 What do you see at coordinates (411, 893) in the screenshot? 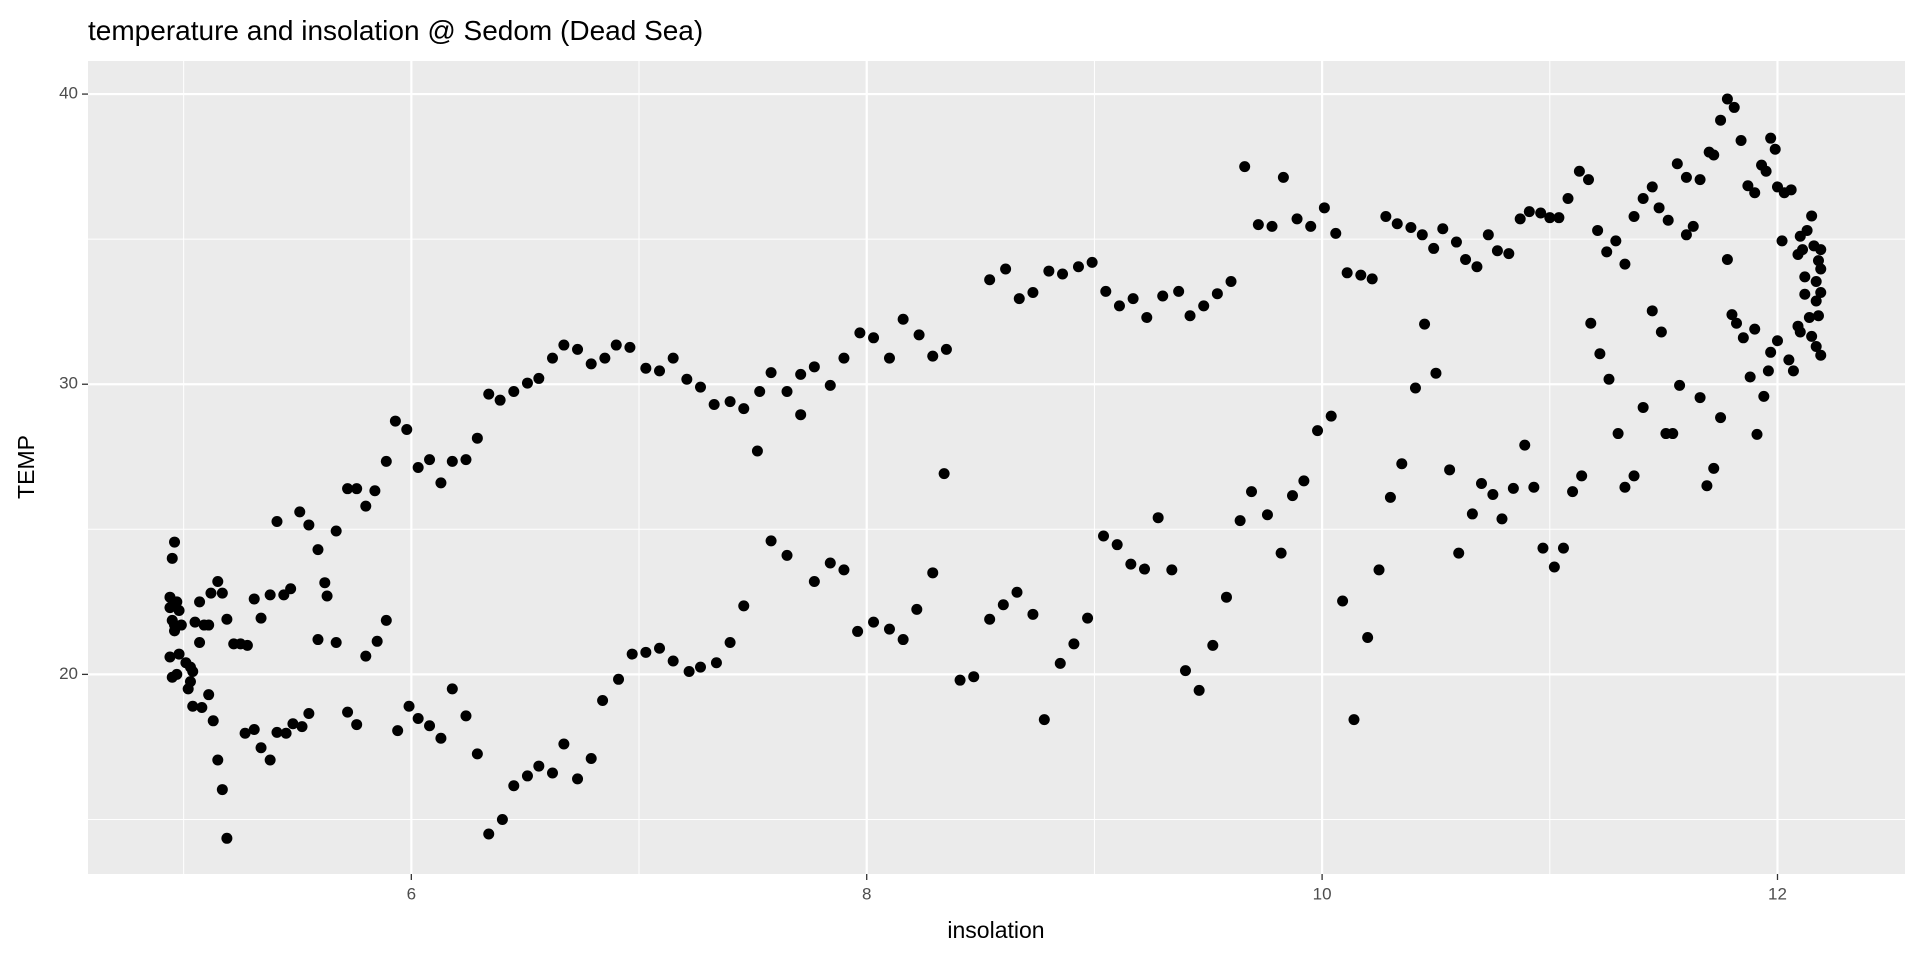
I see `x-tick-label: 6` at bounding box center [411, 893].